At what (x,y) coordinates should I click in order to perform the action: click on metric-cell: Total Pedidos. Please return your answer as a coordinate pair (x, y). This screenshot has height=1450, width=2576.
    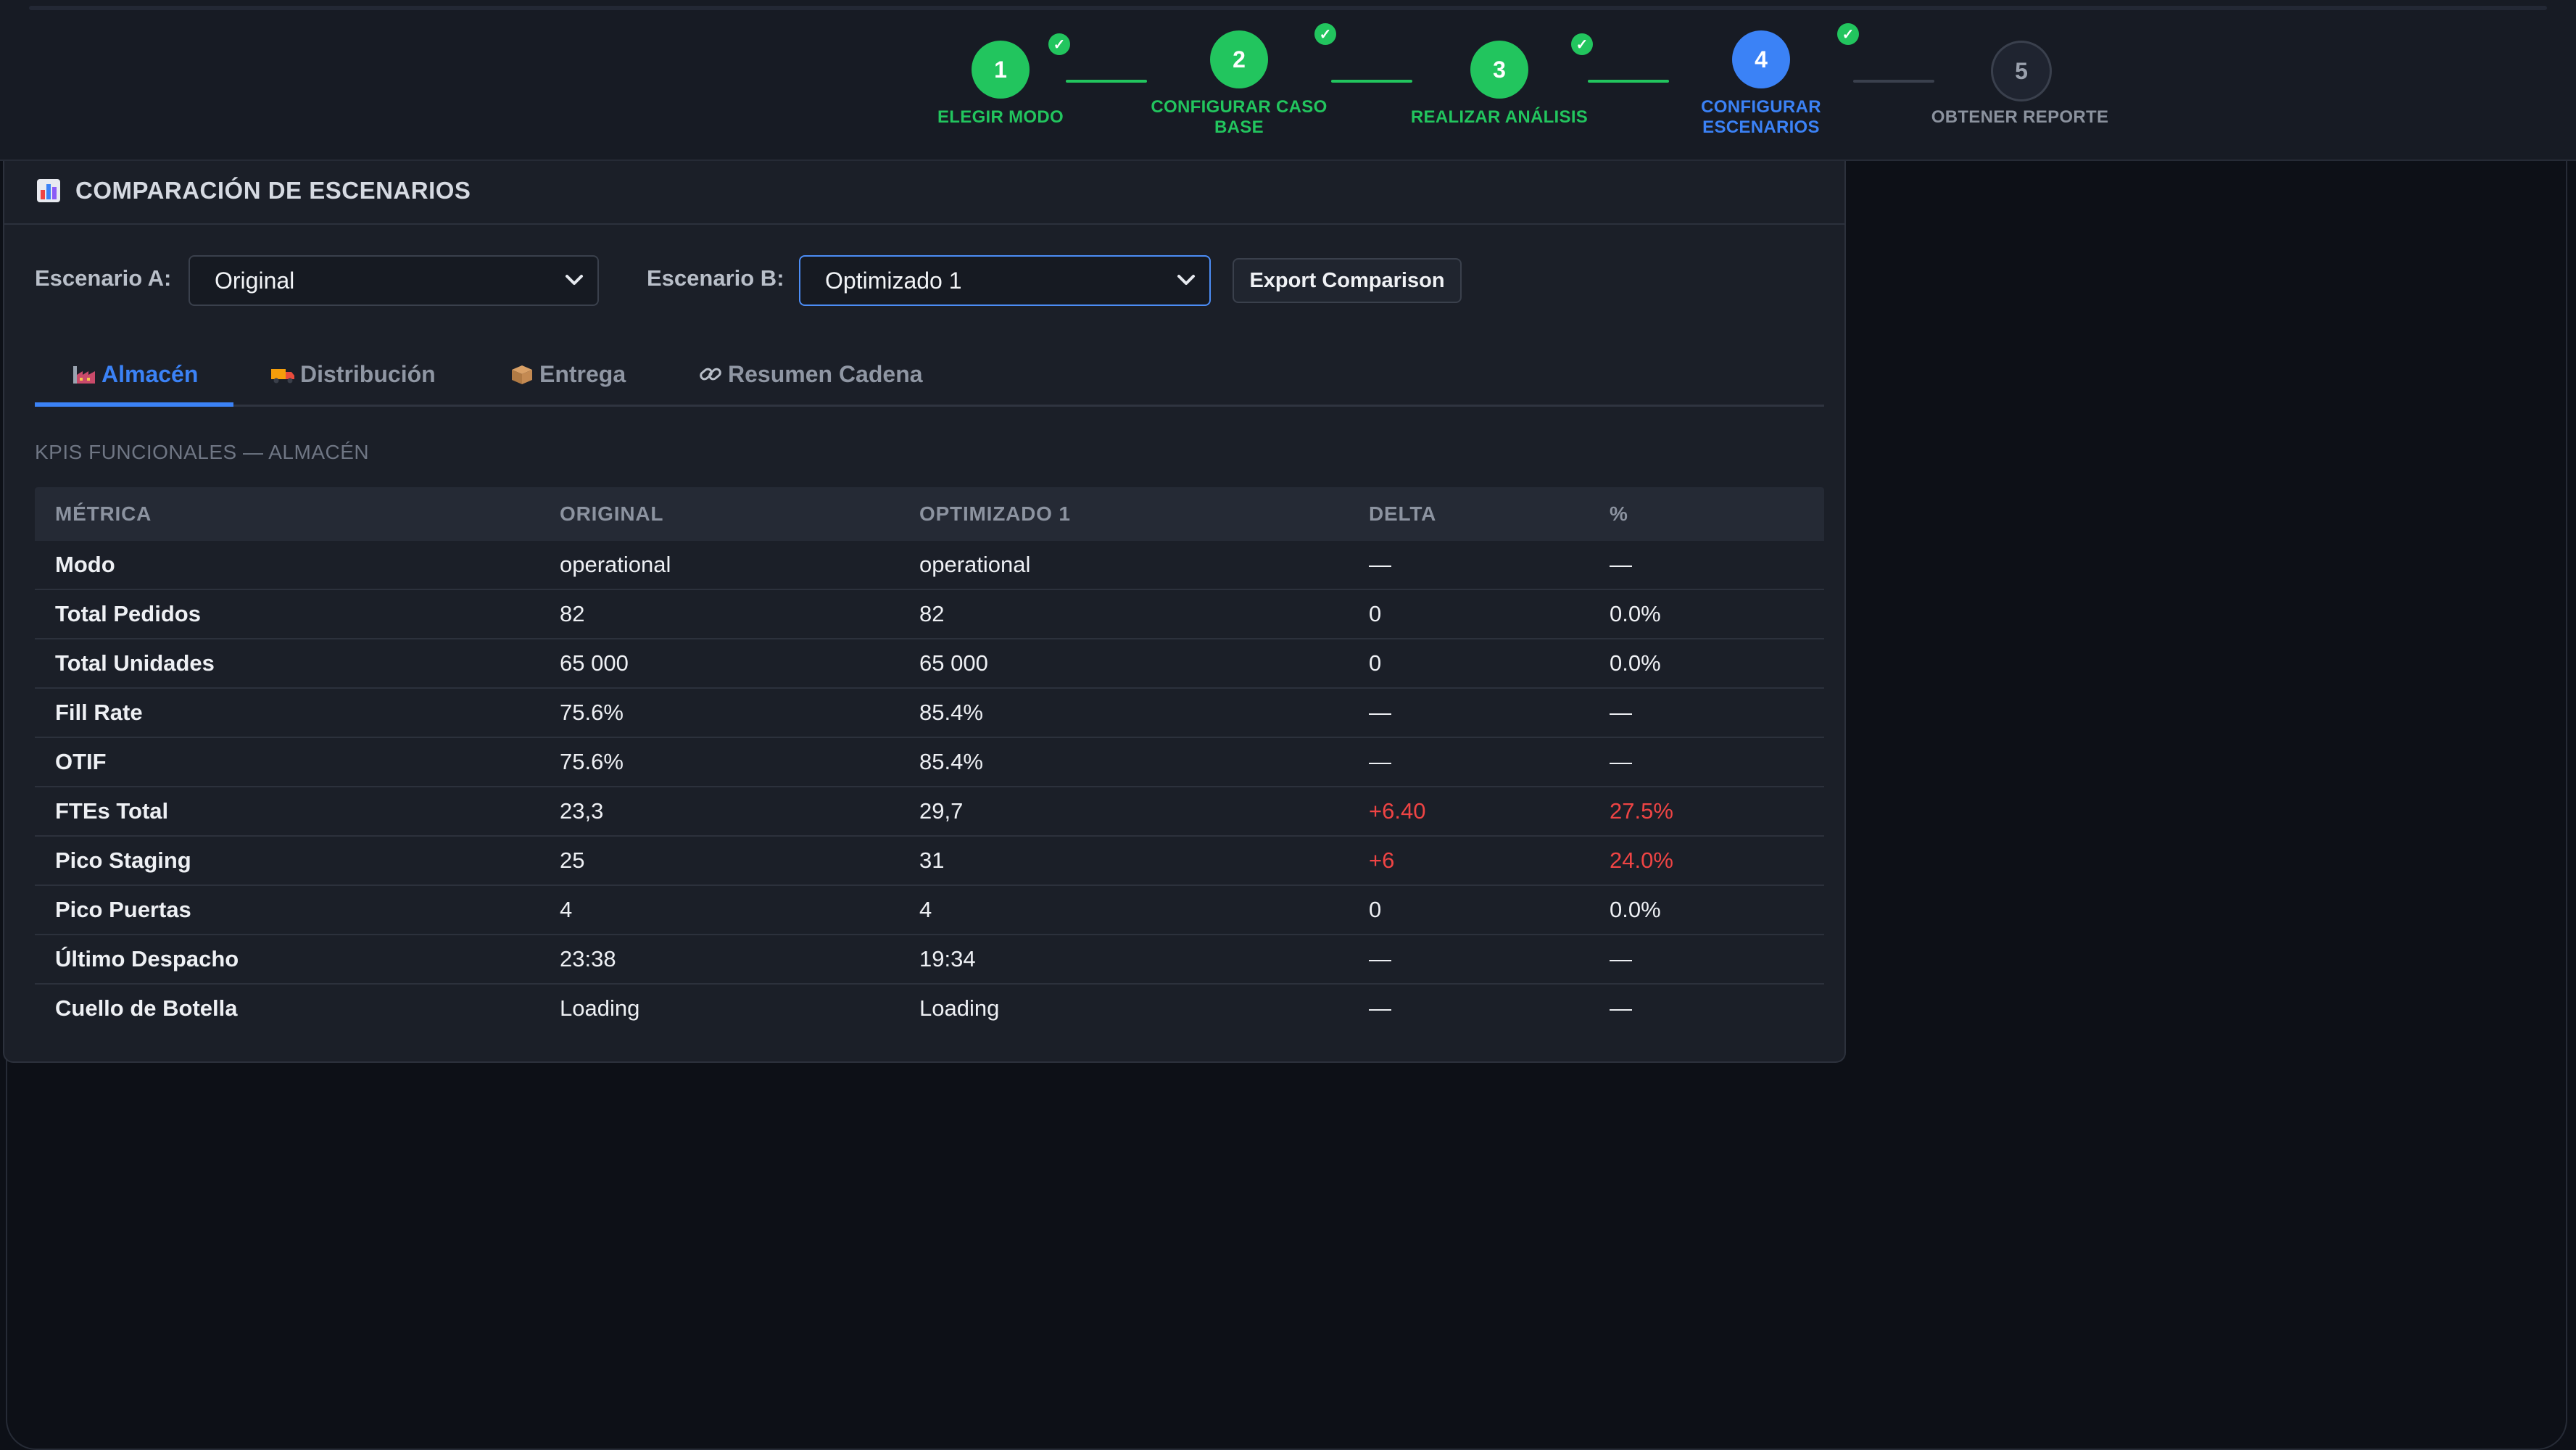
    Looking at the image, I should click on (128, 613).